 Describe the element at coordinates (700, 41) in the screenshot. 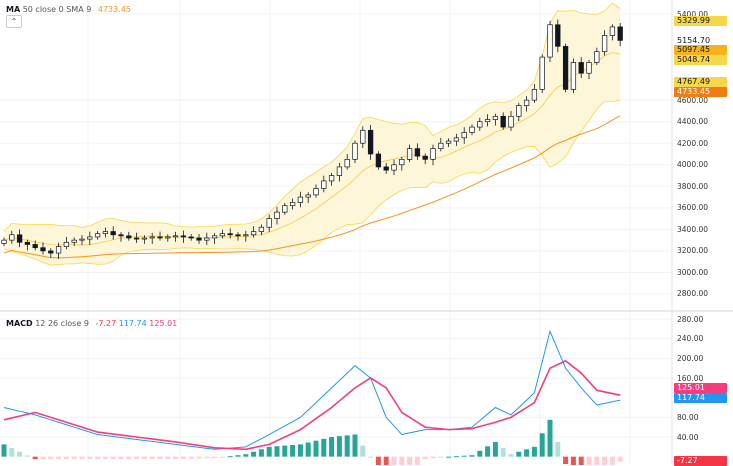

I see `price-tag: 5154.70` at that location.